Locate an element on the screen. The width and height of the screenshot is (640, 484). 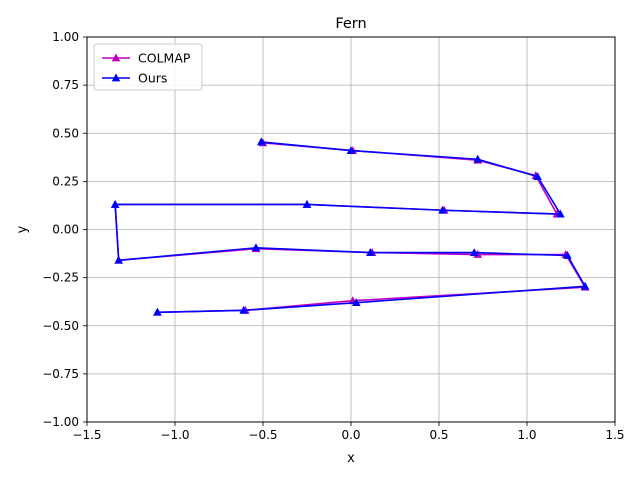
y-tick-label: 0.75 is located at coordinates (65, 85).